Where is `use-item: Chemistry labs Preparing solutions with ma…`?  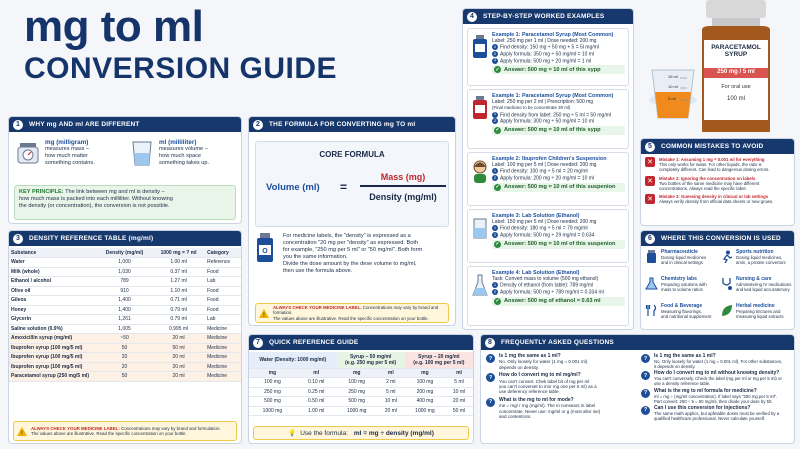
use-item: Chemistry labs Preparing solutions with ma… is located at coordinates (682, 284).